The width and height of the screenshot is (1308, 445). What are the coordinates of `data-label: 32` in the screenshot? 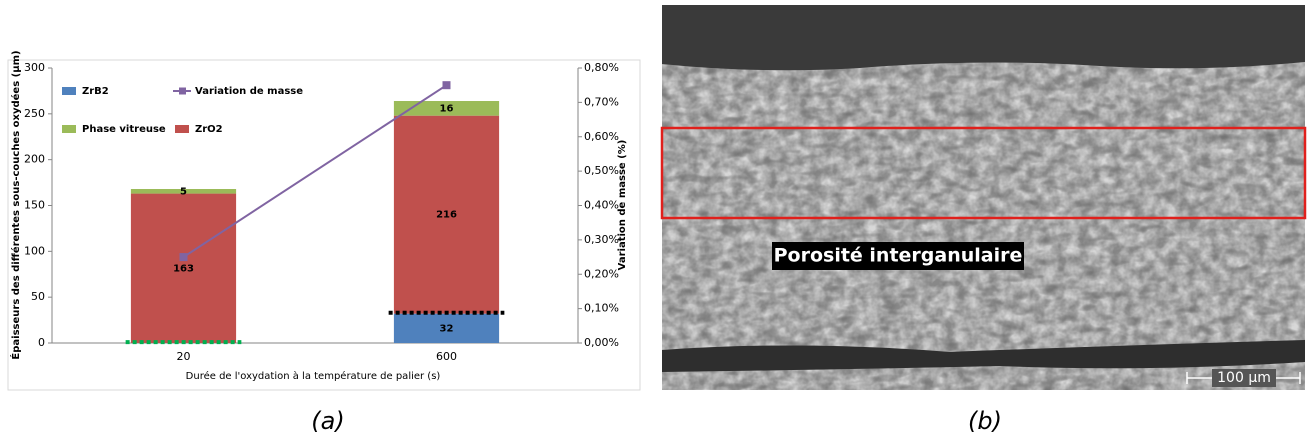 It's located at (447, 328).